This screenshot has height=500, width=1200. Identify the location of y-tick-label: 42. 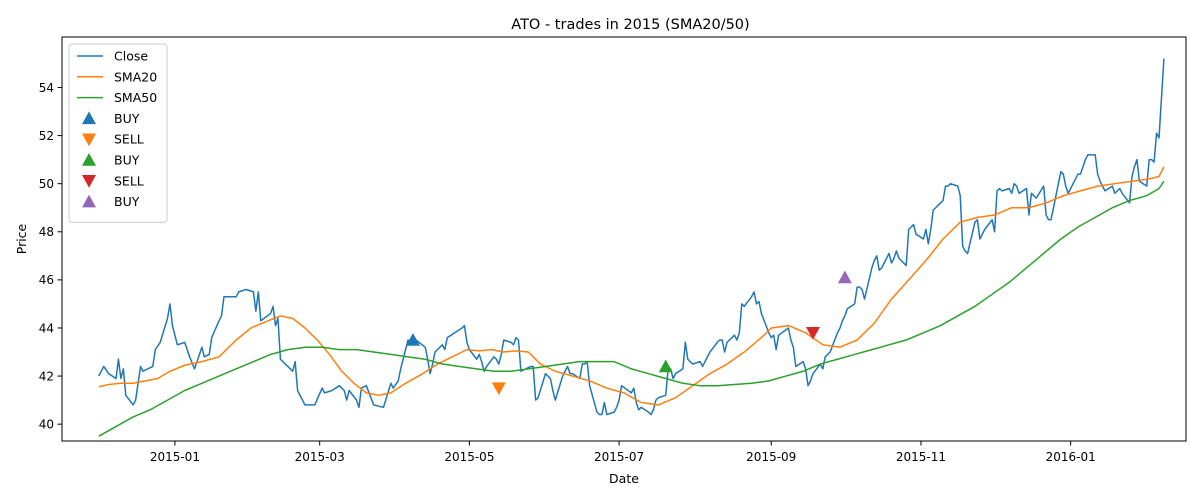
(46, 376).